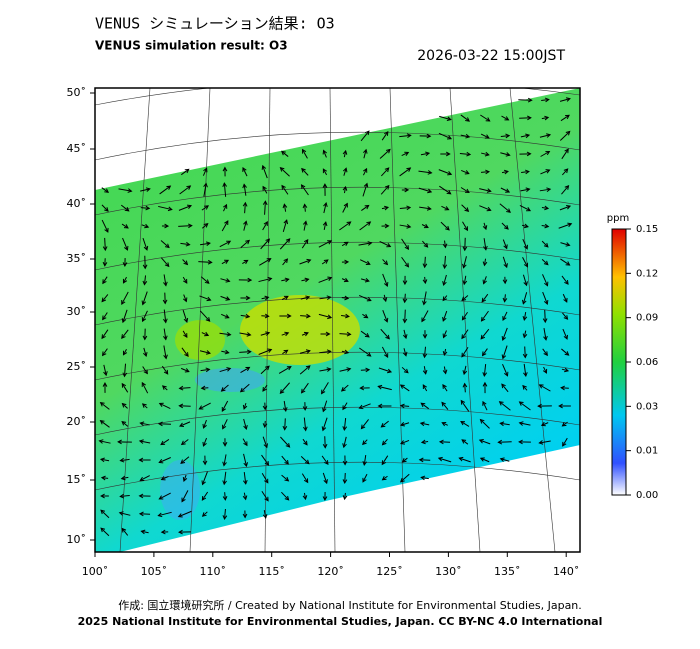  What do you see at coordinates (77, 258) in the screenshot?
I see `lat-label: 35˚` at bounding box center [77, 258].